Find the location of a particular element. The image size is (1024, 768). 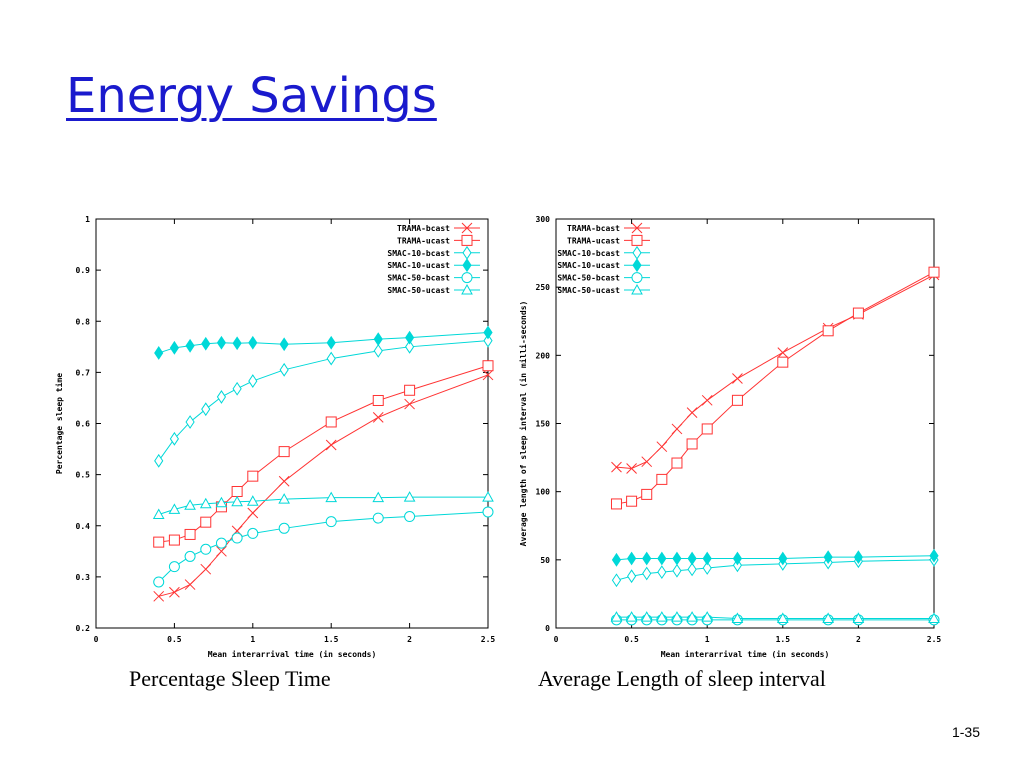

right-legend-label-trama-bcast: TRAMA-bcast is located at coordinates (593, 228).